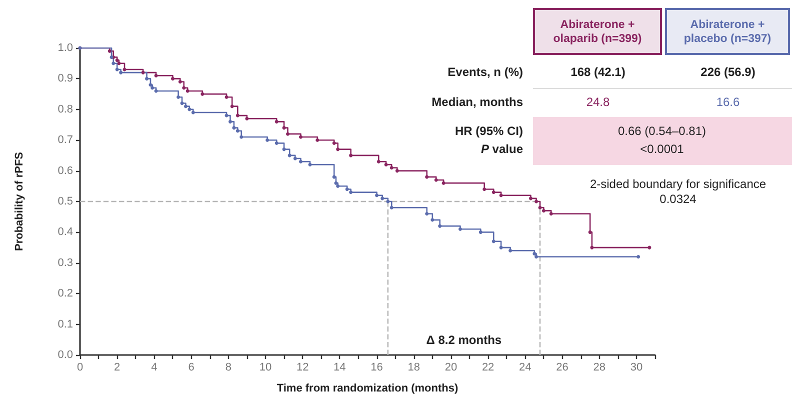 The width and height of the screenshot is (792, 401). Describe the element at coordinates (727, 32) in the screenshot. I see `text: Abiraterone + placebo (n=397)` at that location.